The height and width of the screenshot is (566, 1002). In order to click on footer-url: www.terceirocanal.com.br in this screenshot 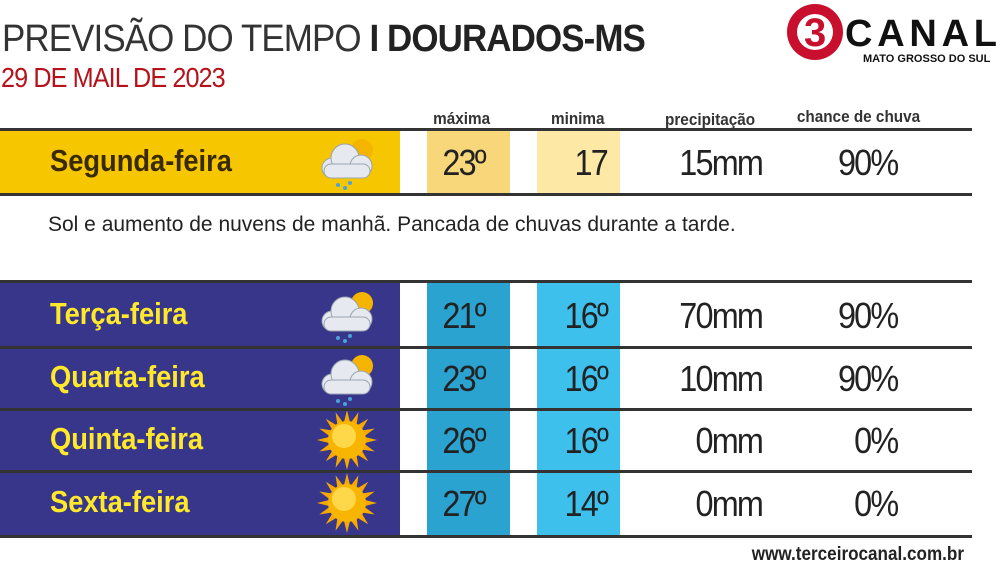, I will do `click(858, 554)`.